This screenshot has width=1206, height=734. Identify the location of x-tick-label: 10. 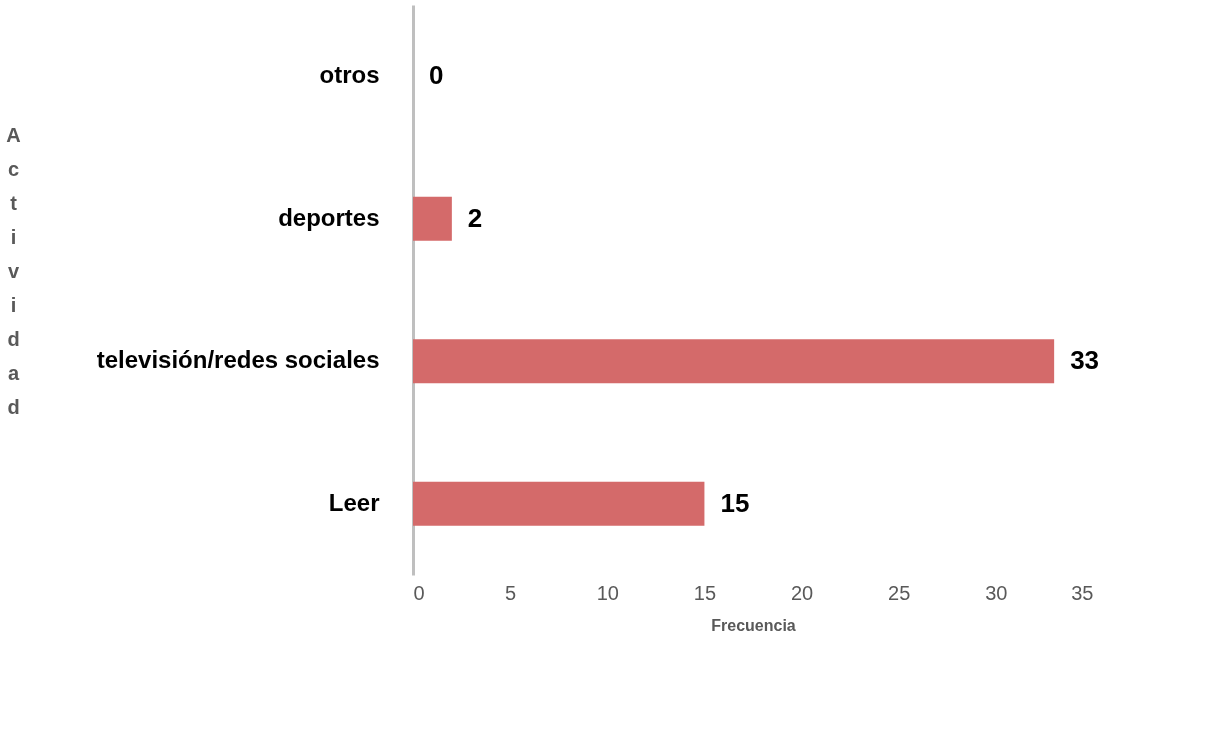
(607, 592).